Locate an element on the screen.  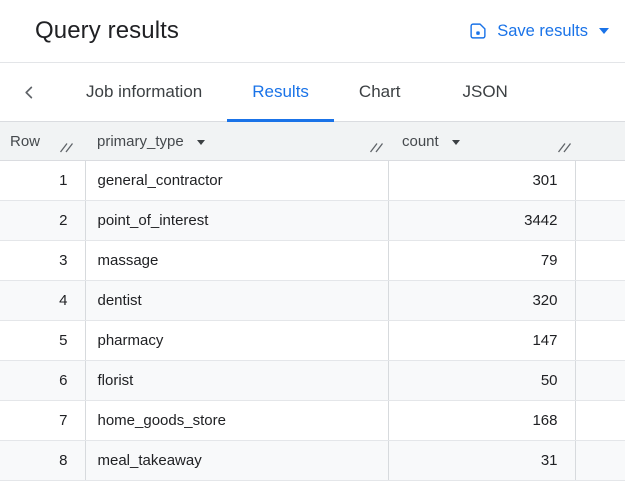
count-cell: 50 is located at coordinates (482, 380).